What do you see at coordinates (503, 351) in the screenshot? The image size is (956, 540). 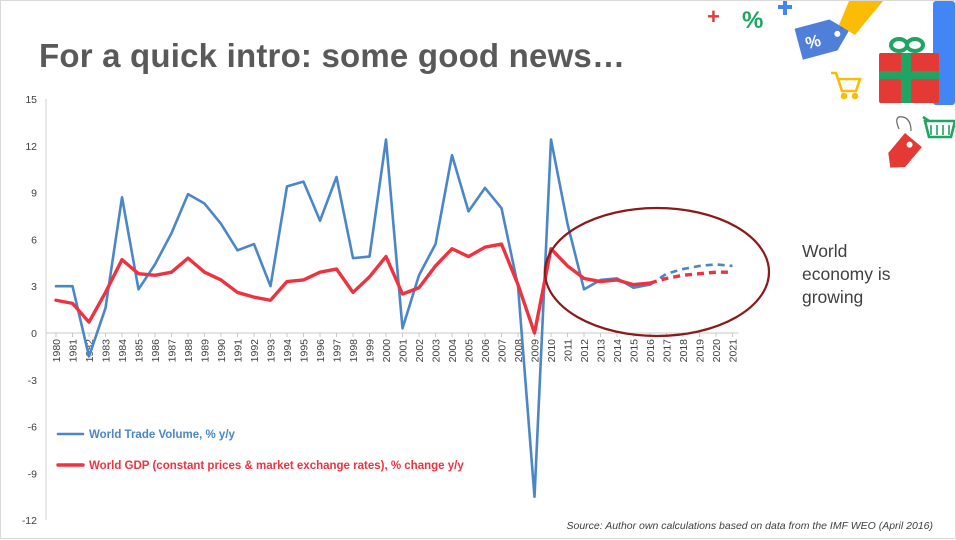 I see `x-tick-label: 2007` at bounding box center [503, 351].